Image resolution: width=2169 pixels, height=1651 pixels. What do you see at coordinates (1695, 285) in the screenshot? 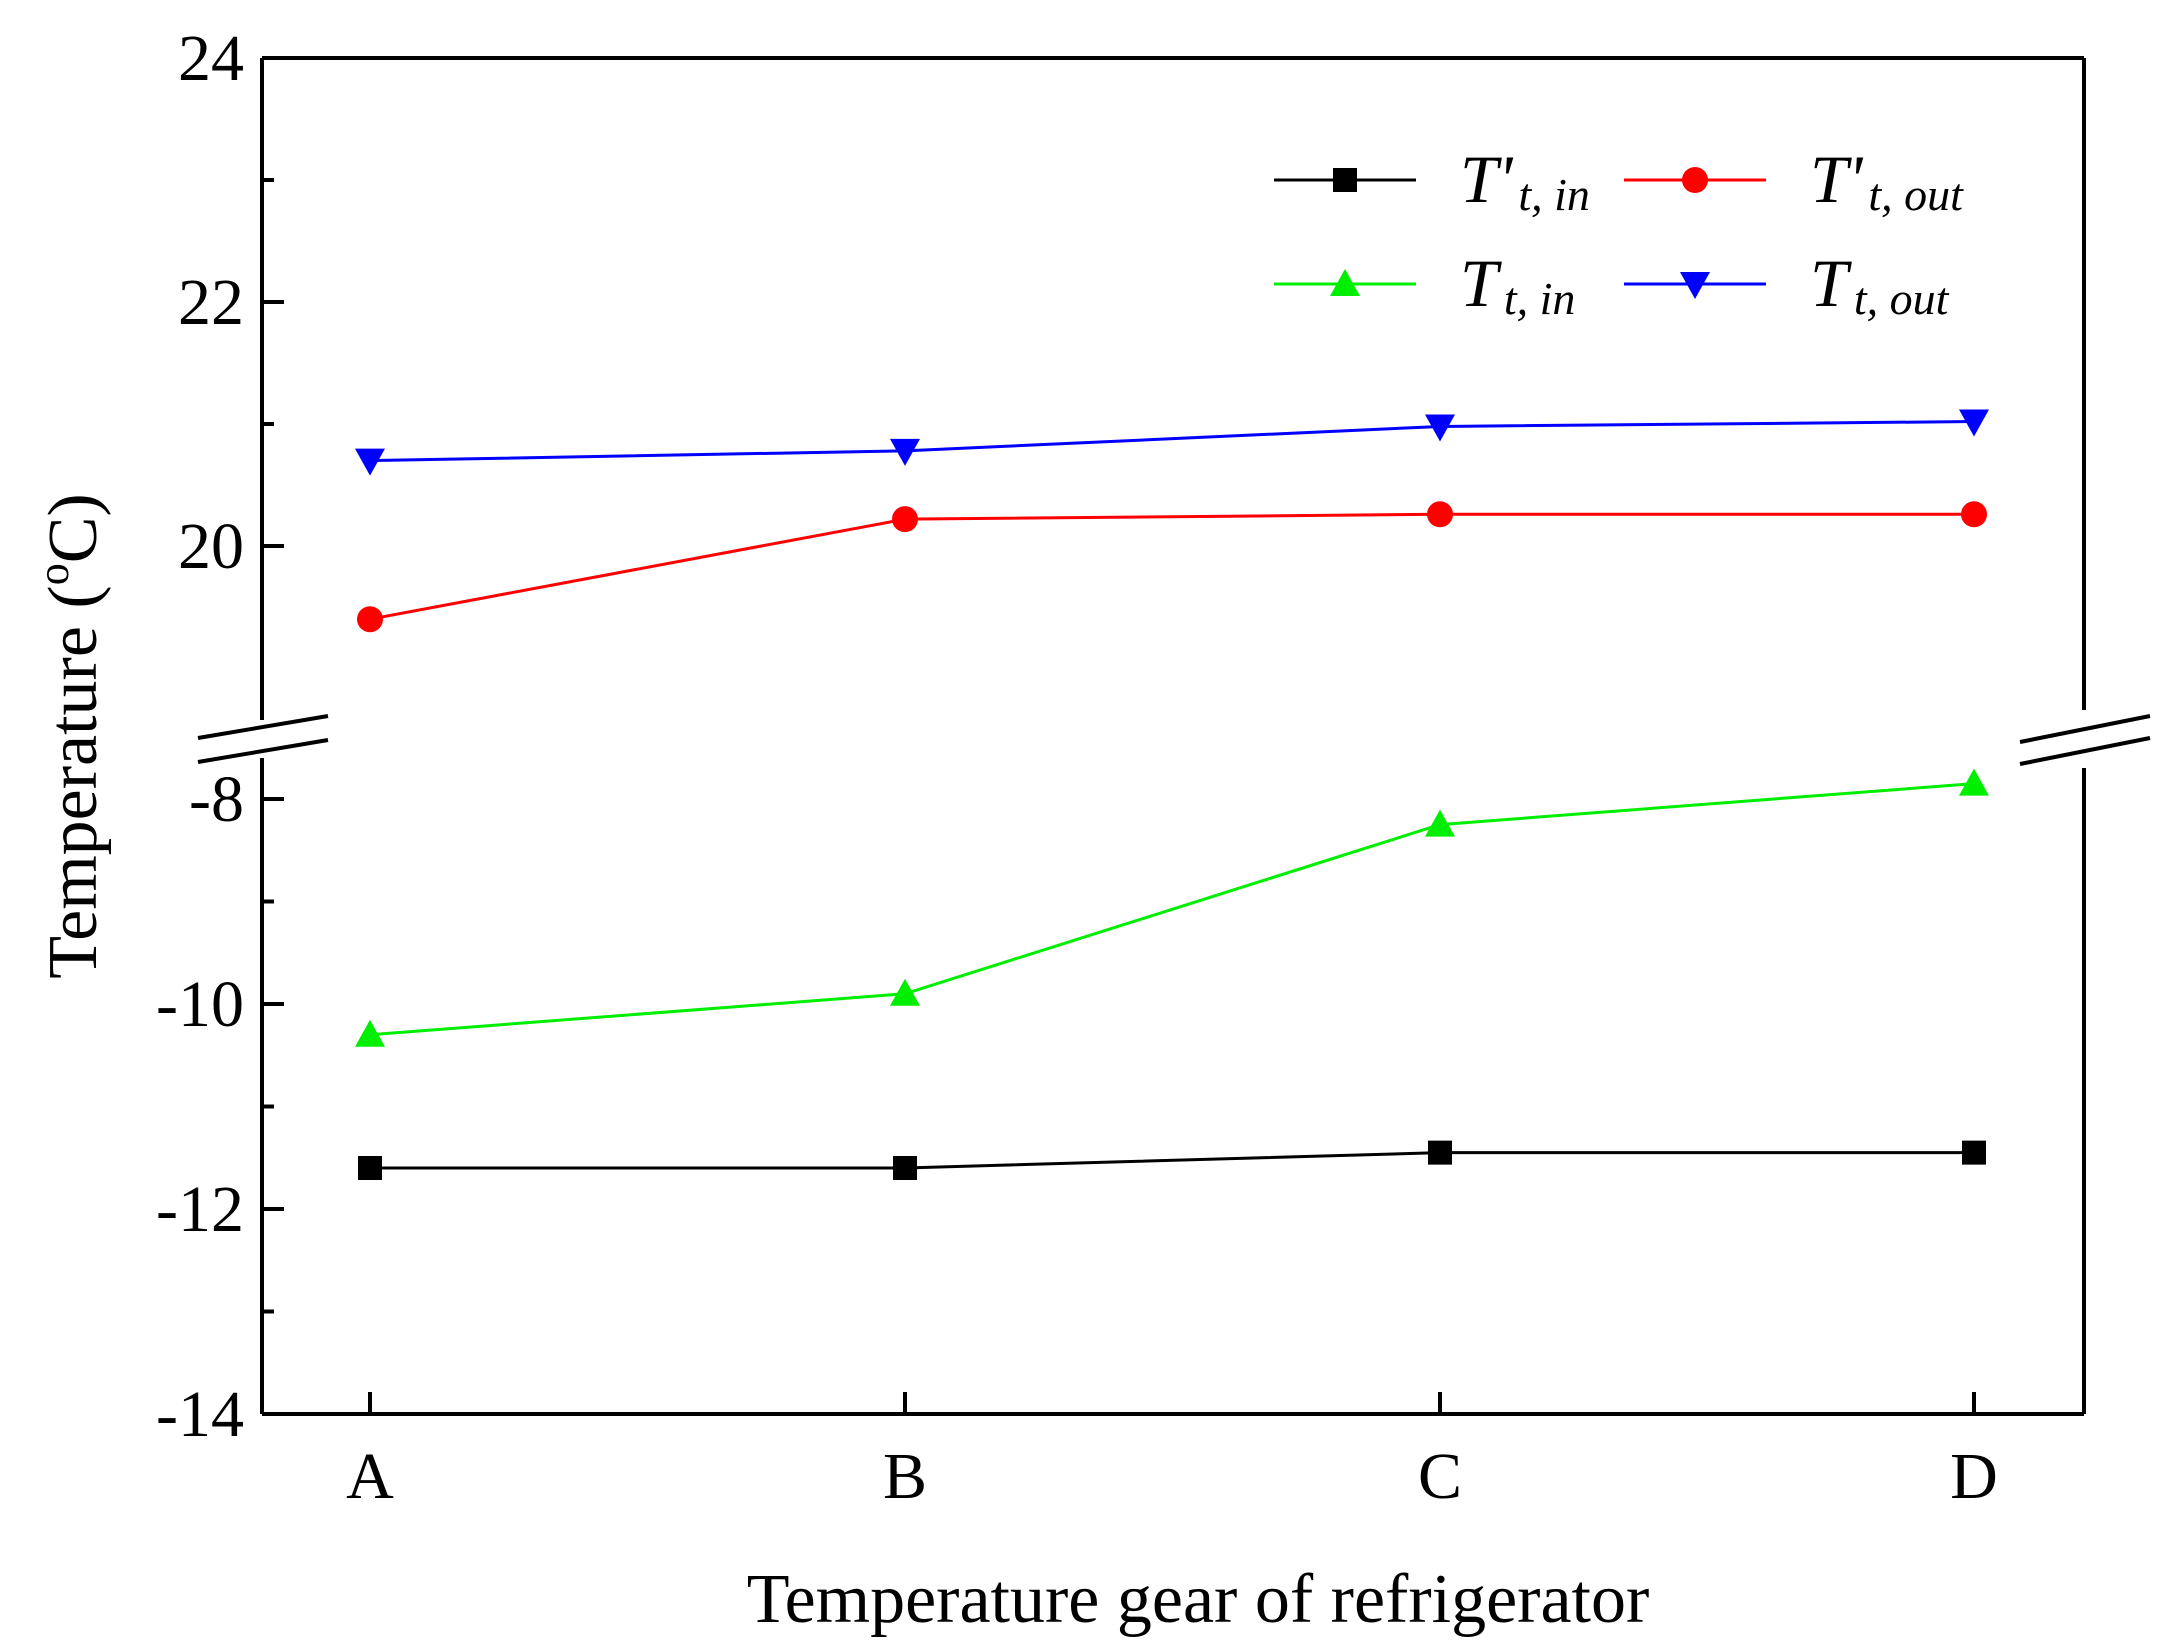
I see `legend-marker-t_out` at bounding box center [1695, 285].